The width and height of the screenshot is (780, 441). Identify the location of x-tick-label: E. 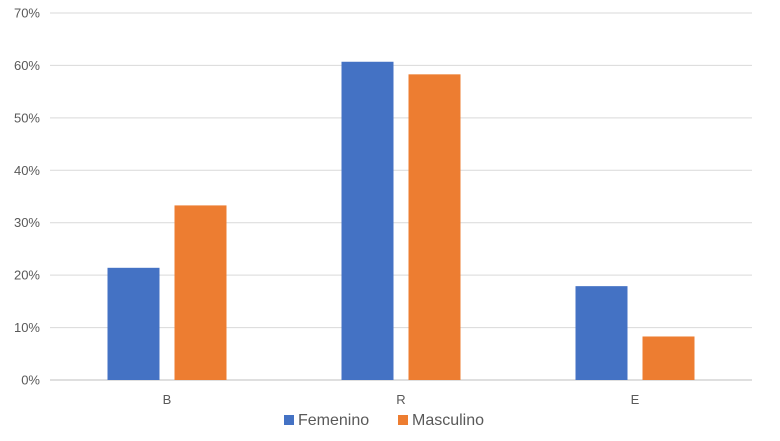
(635, 399).